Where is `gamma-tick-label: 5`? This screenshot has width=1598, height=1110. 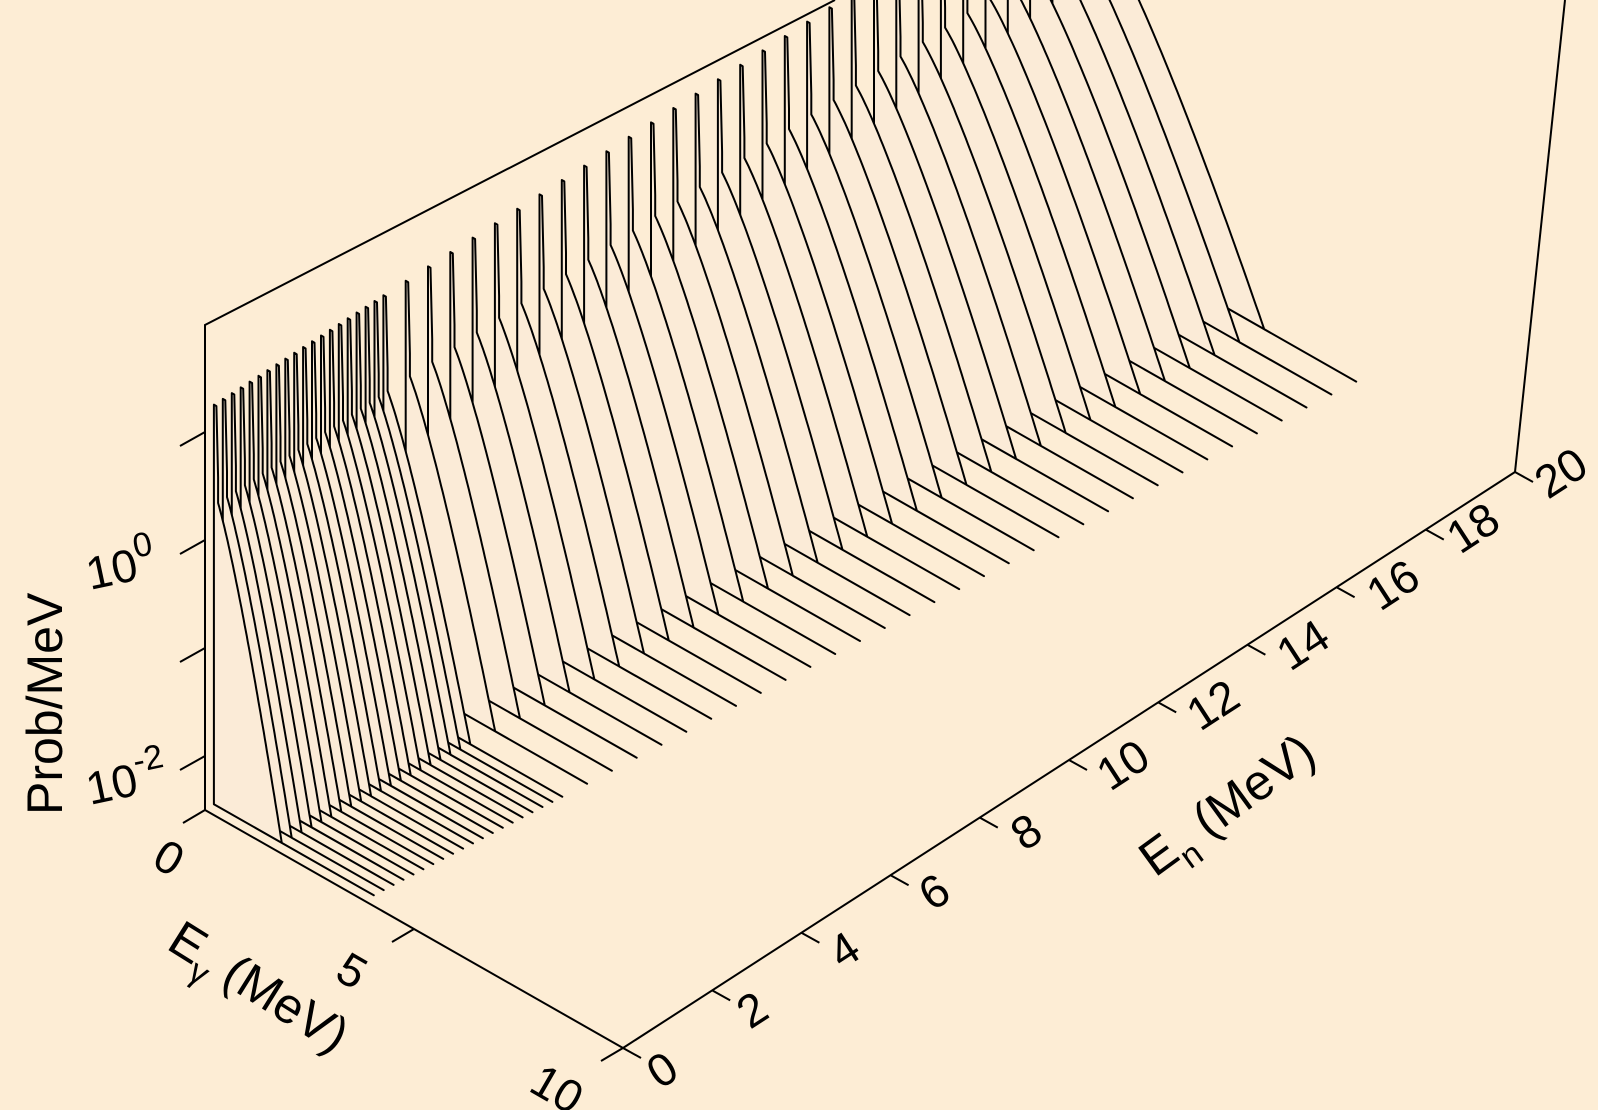 gamma-tick-label: 5 is located at coordinates (352, 971).